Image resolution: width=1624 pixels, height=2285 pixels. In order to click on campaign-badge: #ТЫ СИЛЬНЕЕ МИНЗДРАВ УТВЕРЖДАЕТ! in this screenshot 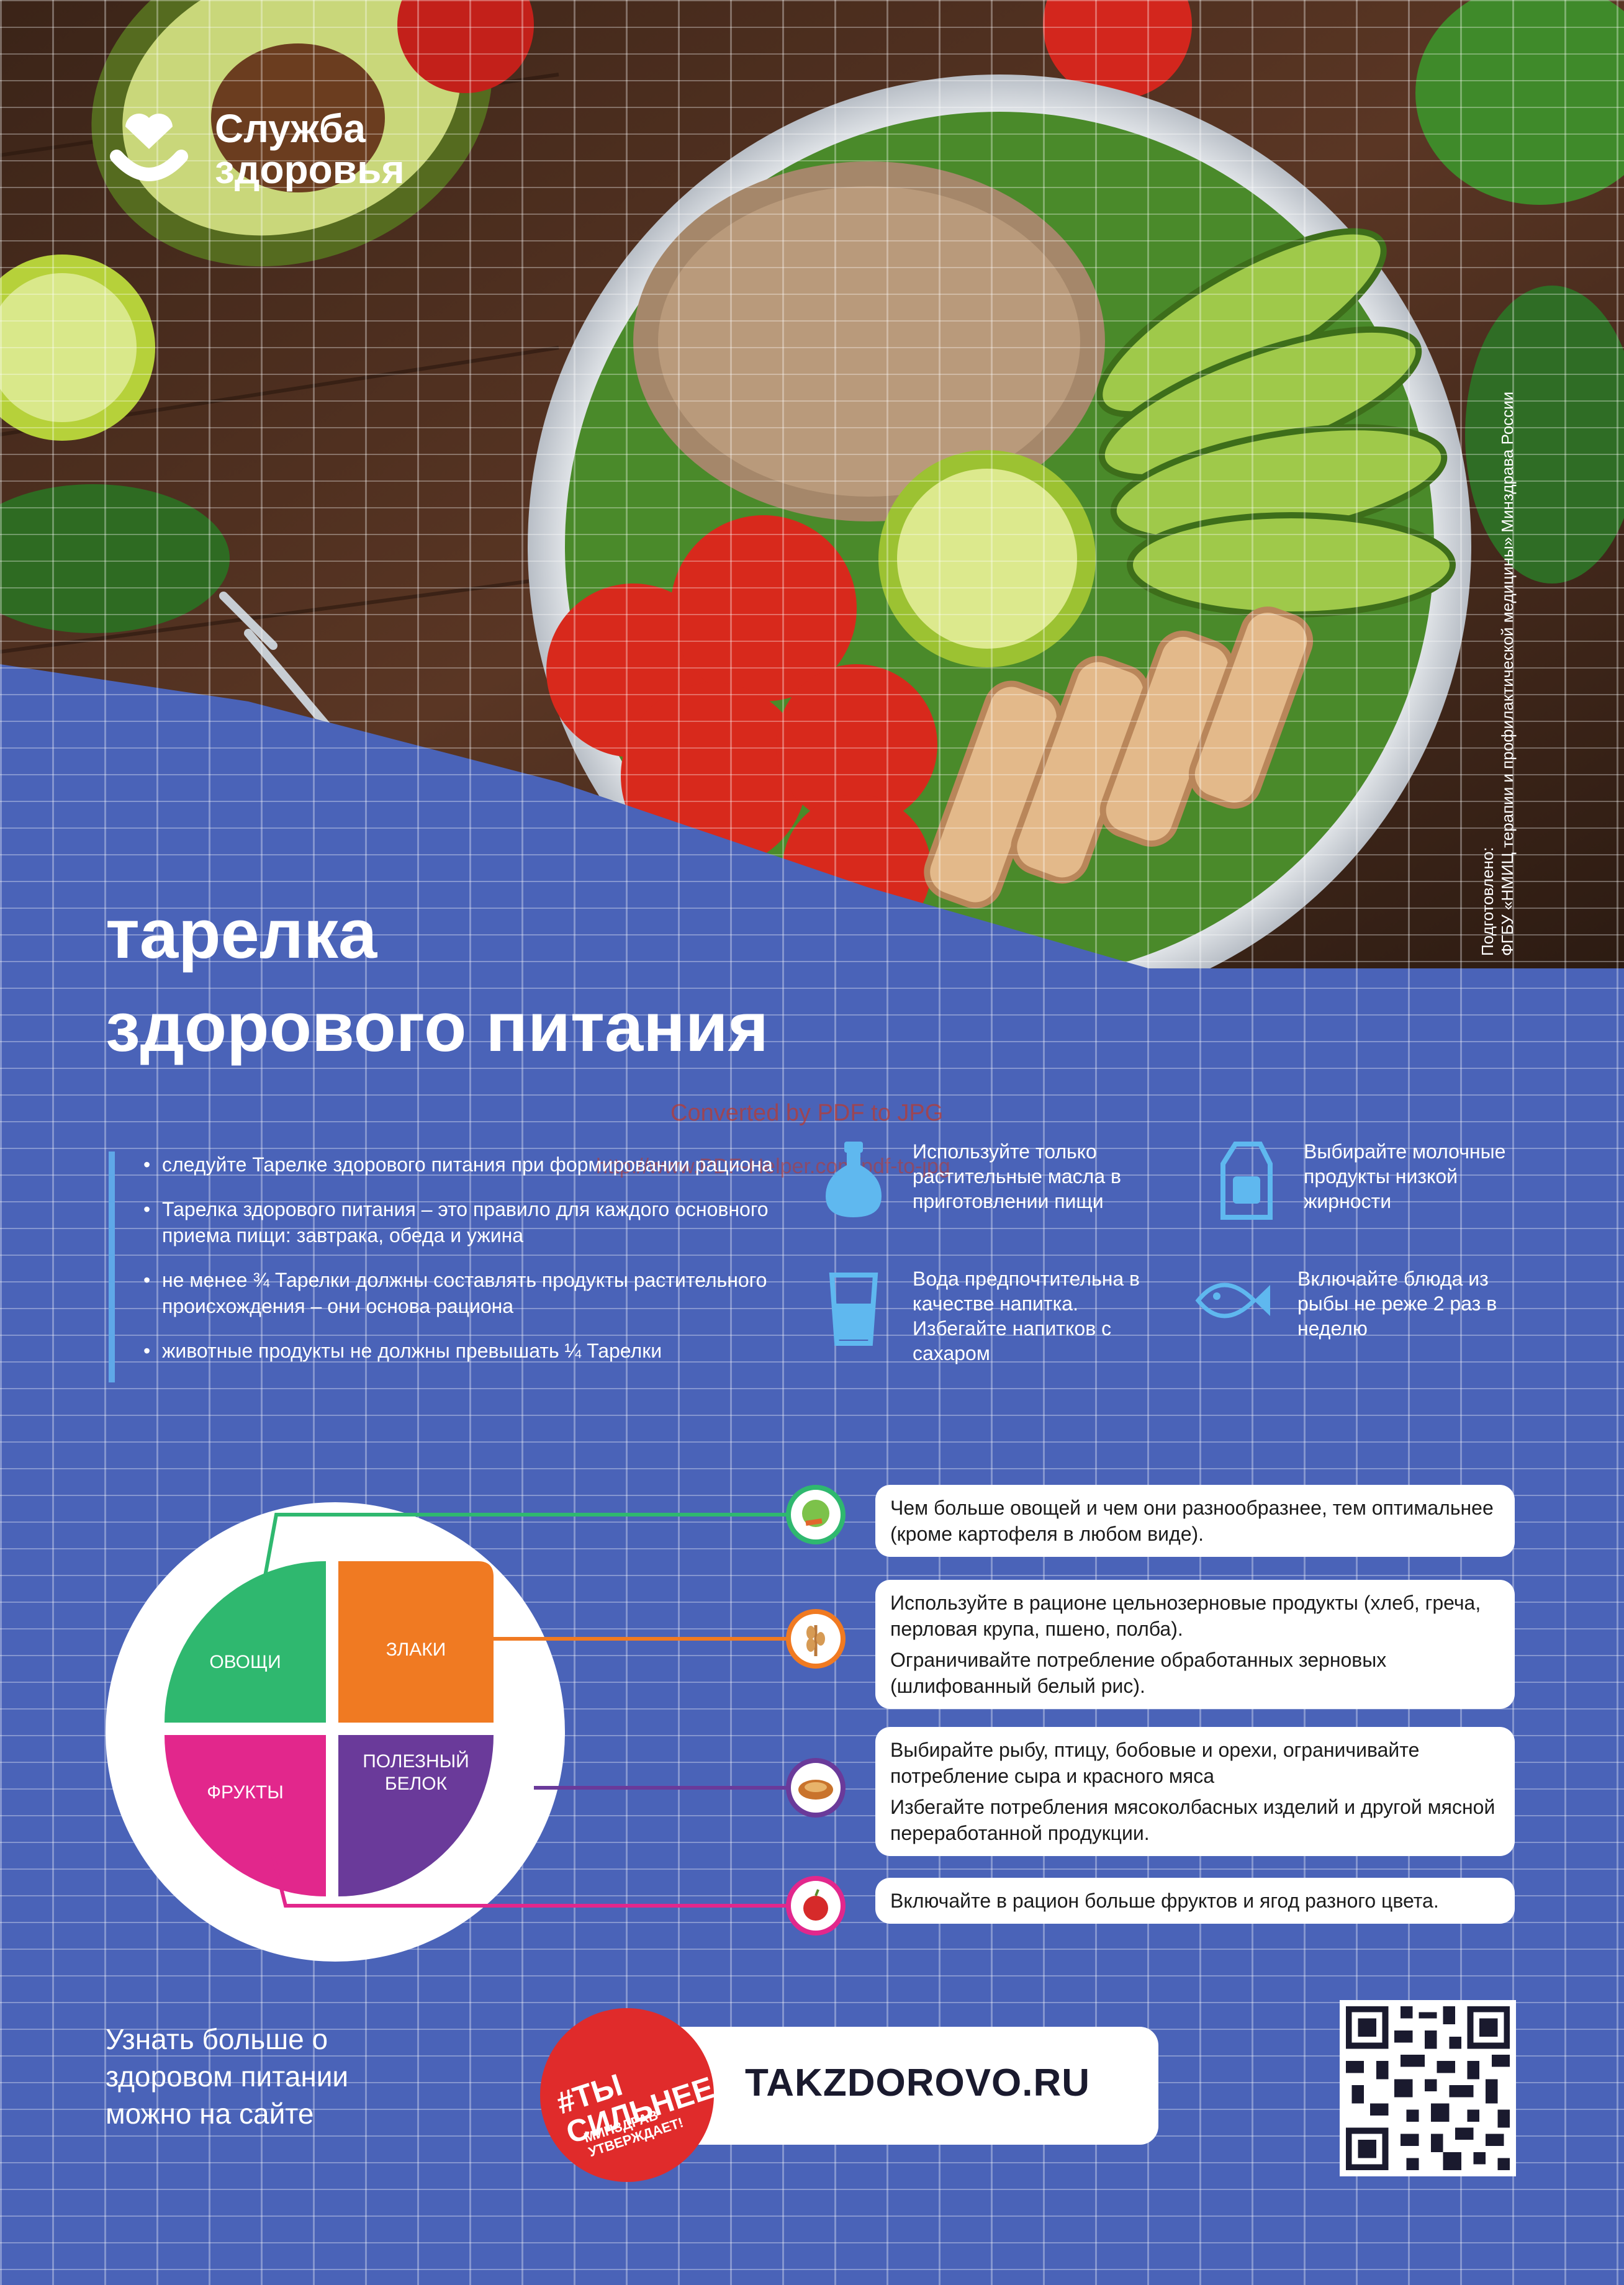, I will do `click(629, 2095)`.